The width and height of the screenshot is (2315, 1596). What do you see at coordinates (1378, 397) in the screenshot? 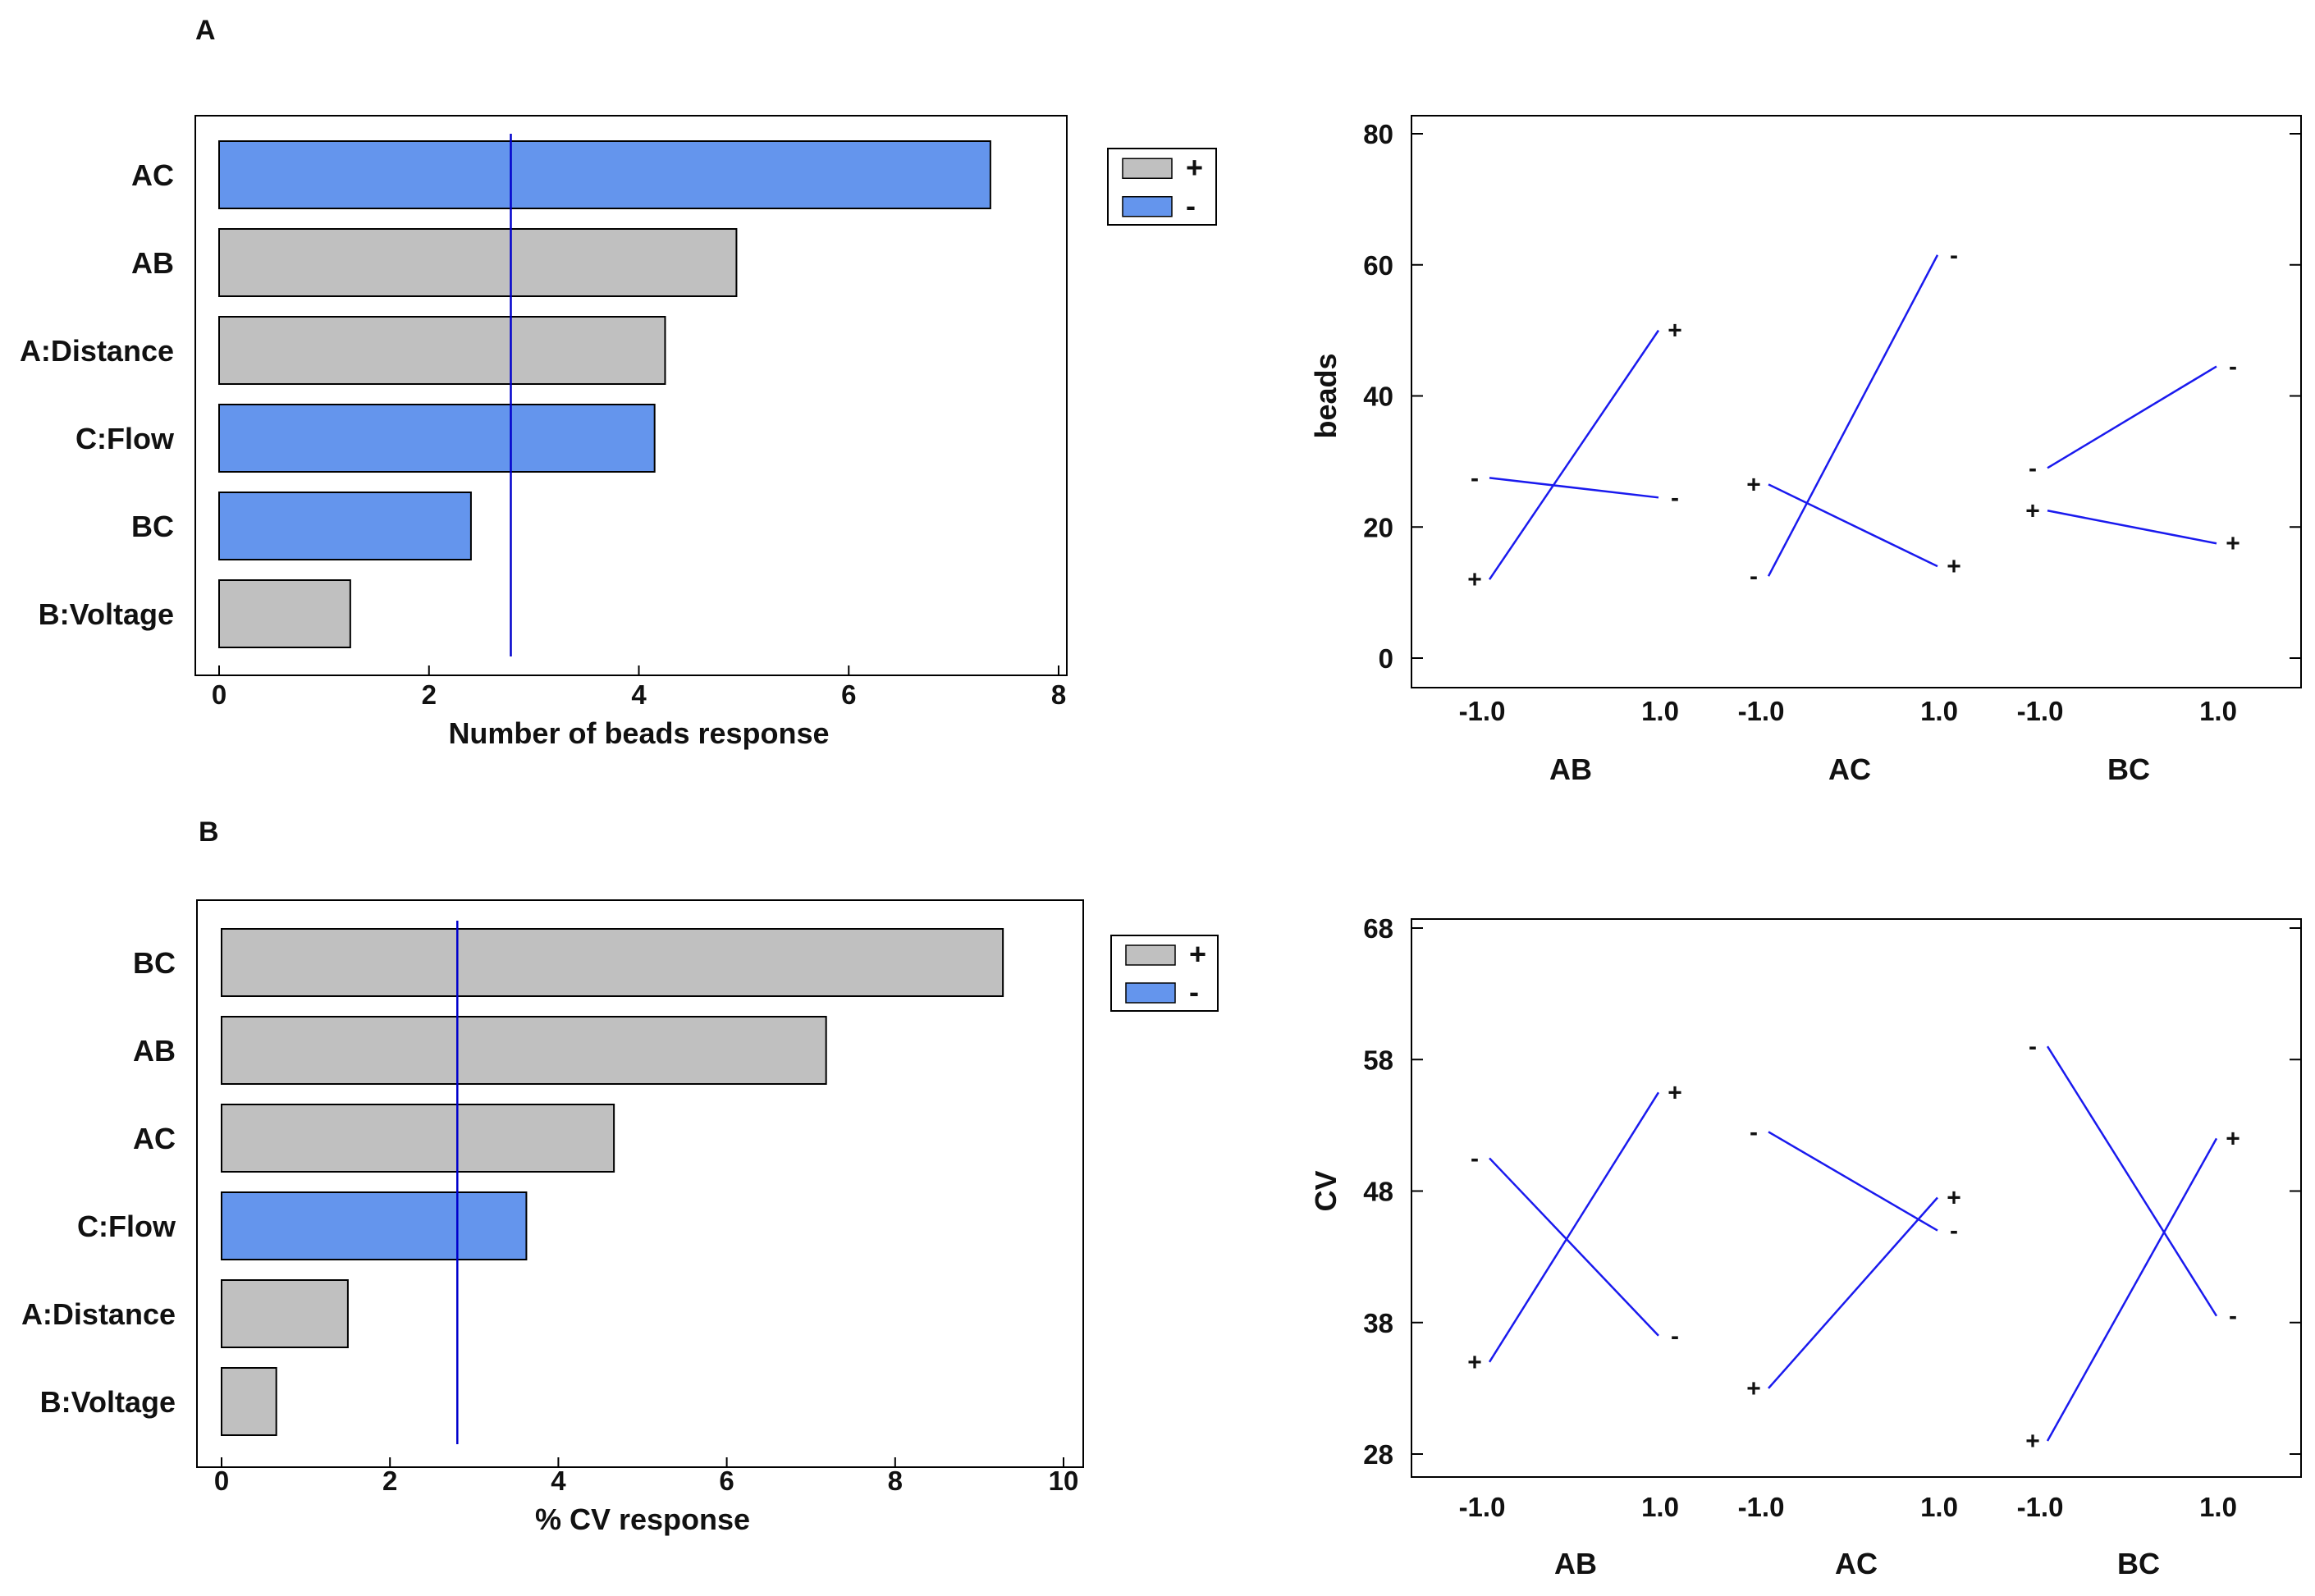
I see `y-tick-label: 40` at bounding box center [1378, 397].